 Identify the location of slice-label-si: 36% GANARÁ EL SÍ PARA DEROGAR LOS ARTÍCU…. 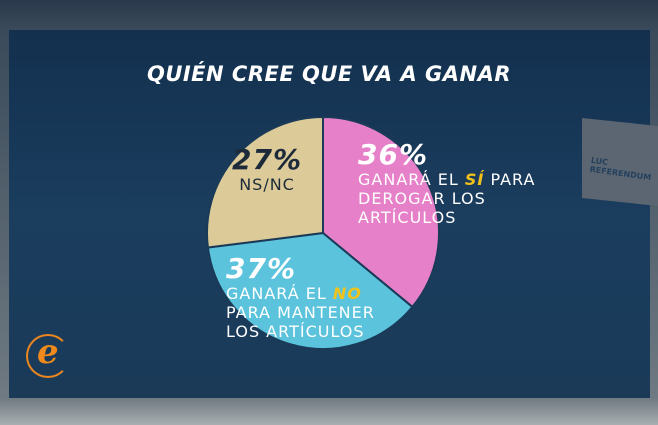
(447, 183).